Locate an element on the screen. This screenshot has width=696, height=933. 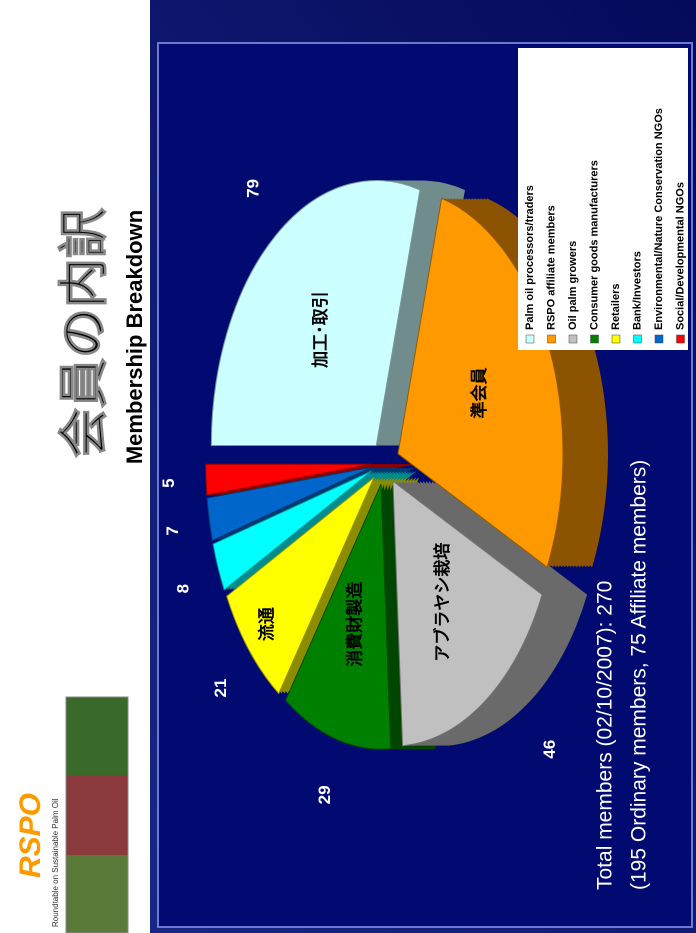
value-label: 7 is located at coordinates (172, 530).